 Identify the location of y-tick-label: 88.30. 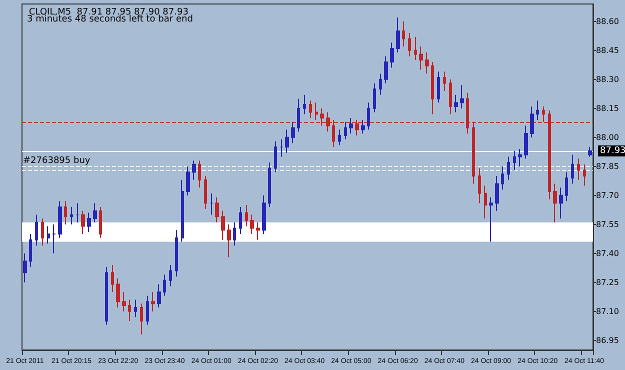
(607, 79).